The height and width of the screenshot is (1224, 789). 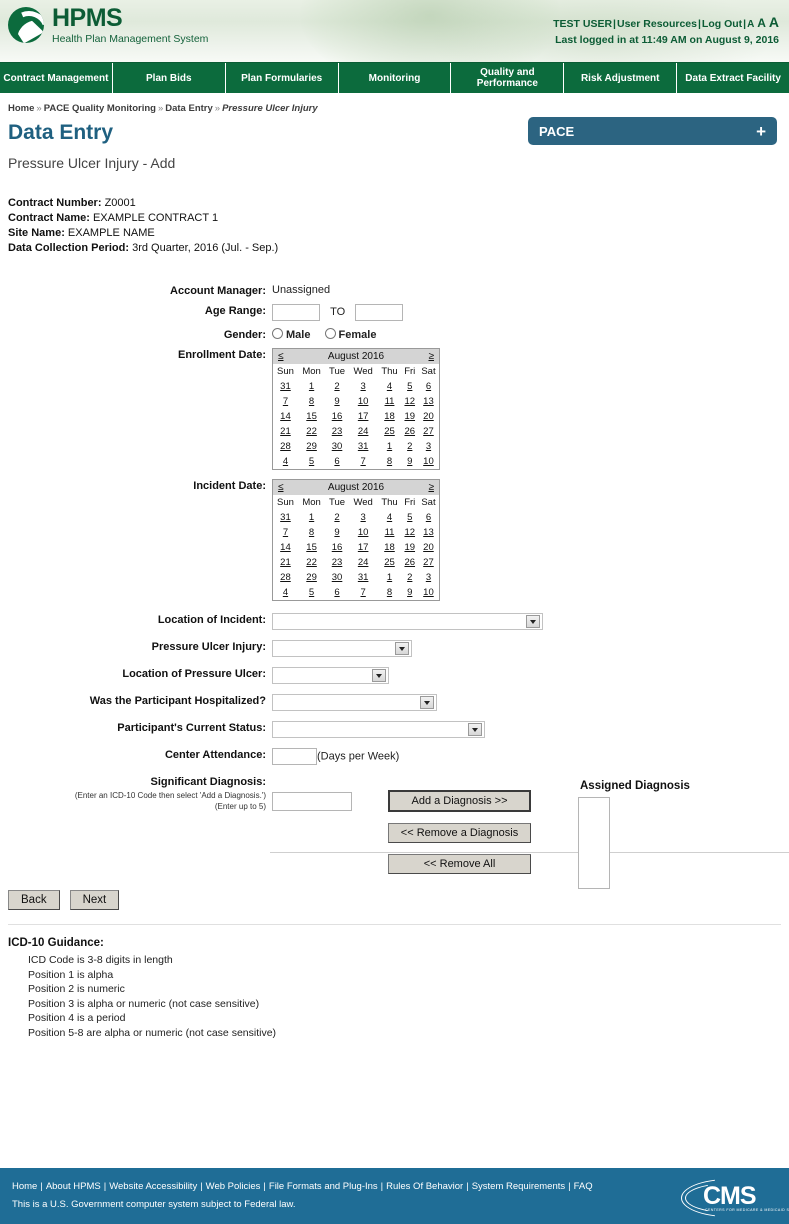 What do you see at coordinates (233, 1186) in the screenshot?
I see `footer-link-web-policies: Web Policies` at bounding box center [233, 1186].